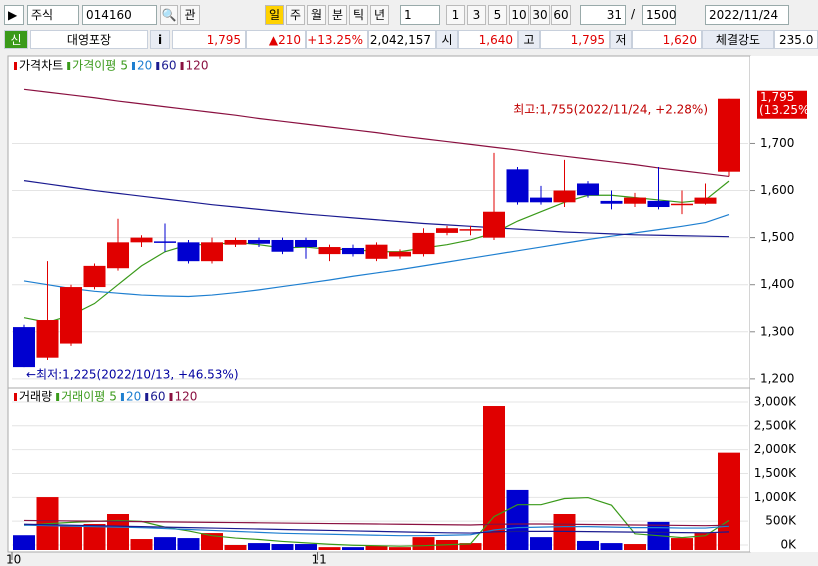 The width and height of the screenshot is (818, 566). Describe the element at coordinates (168, 66) in the screenshot. I see `legend-entry: 60` at that location.